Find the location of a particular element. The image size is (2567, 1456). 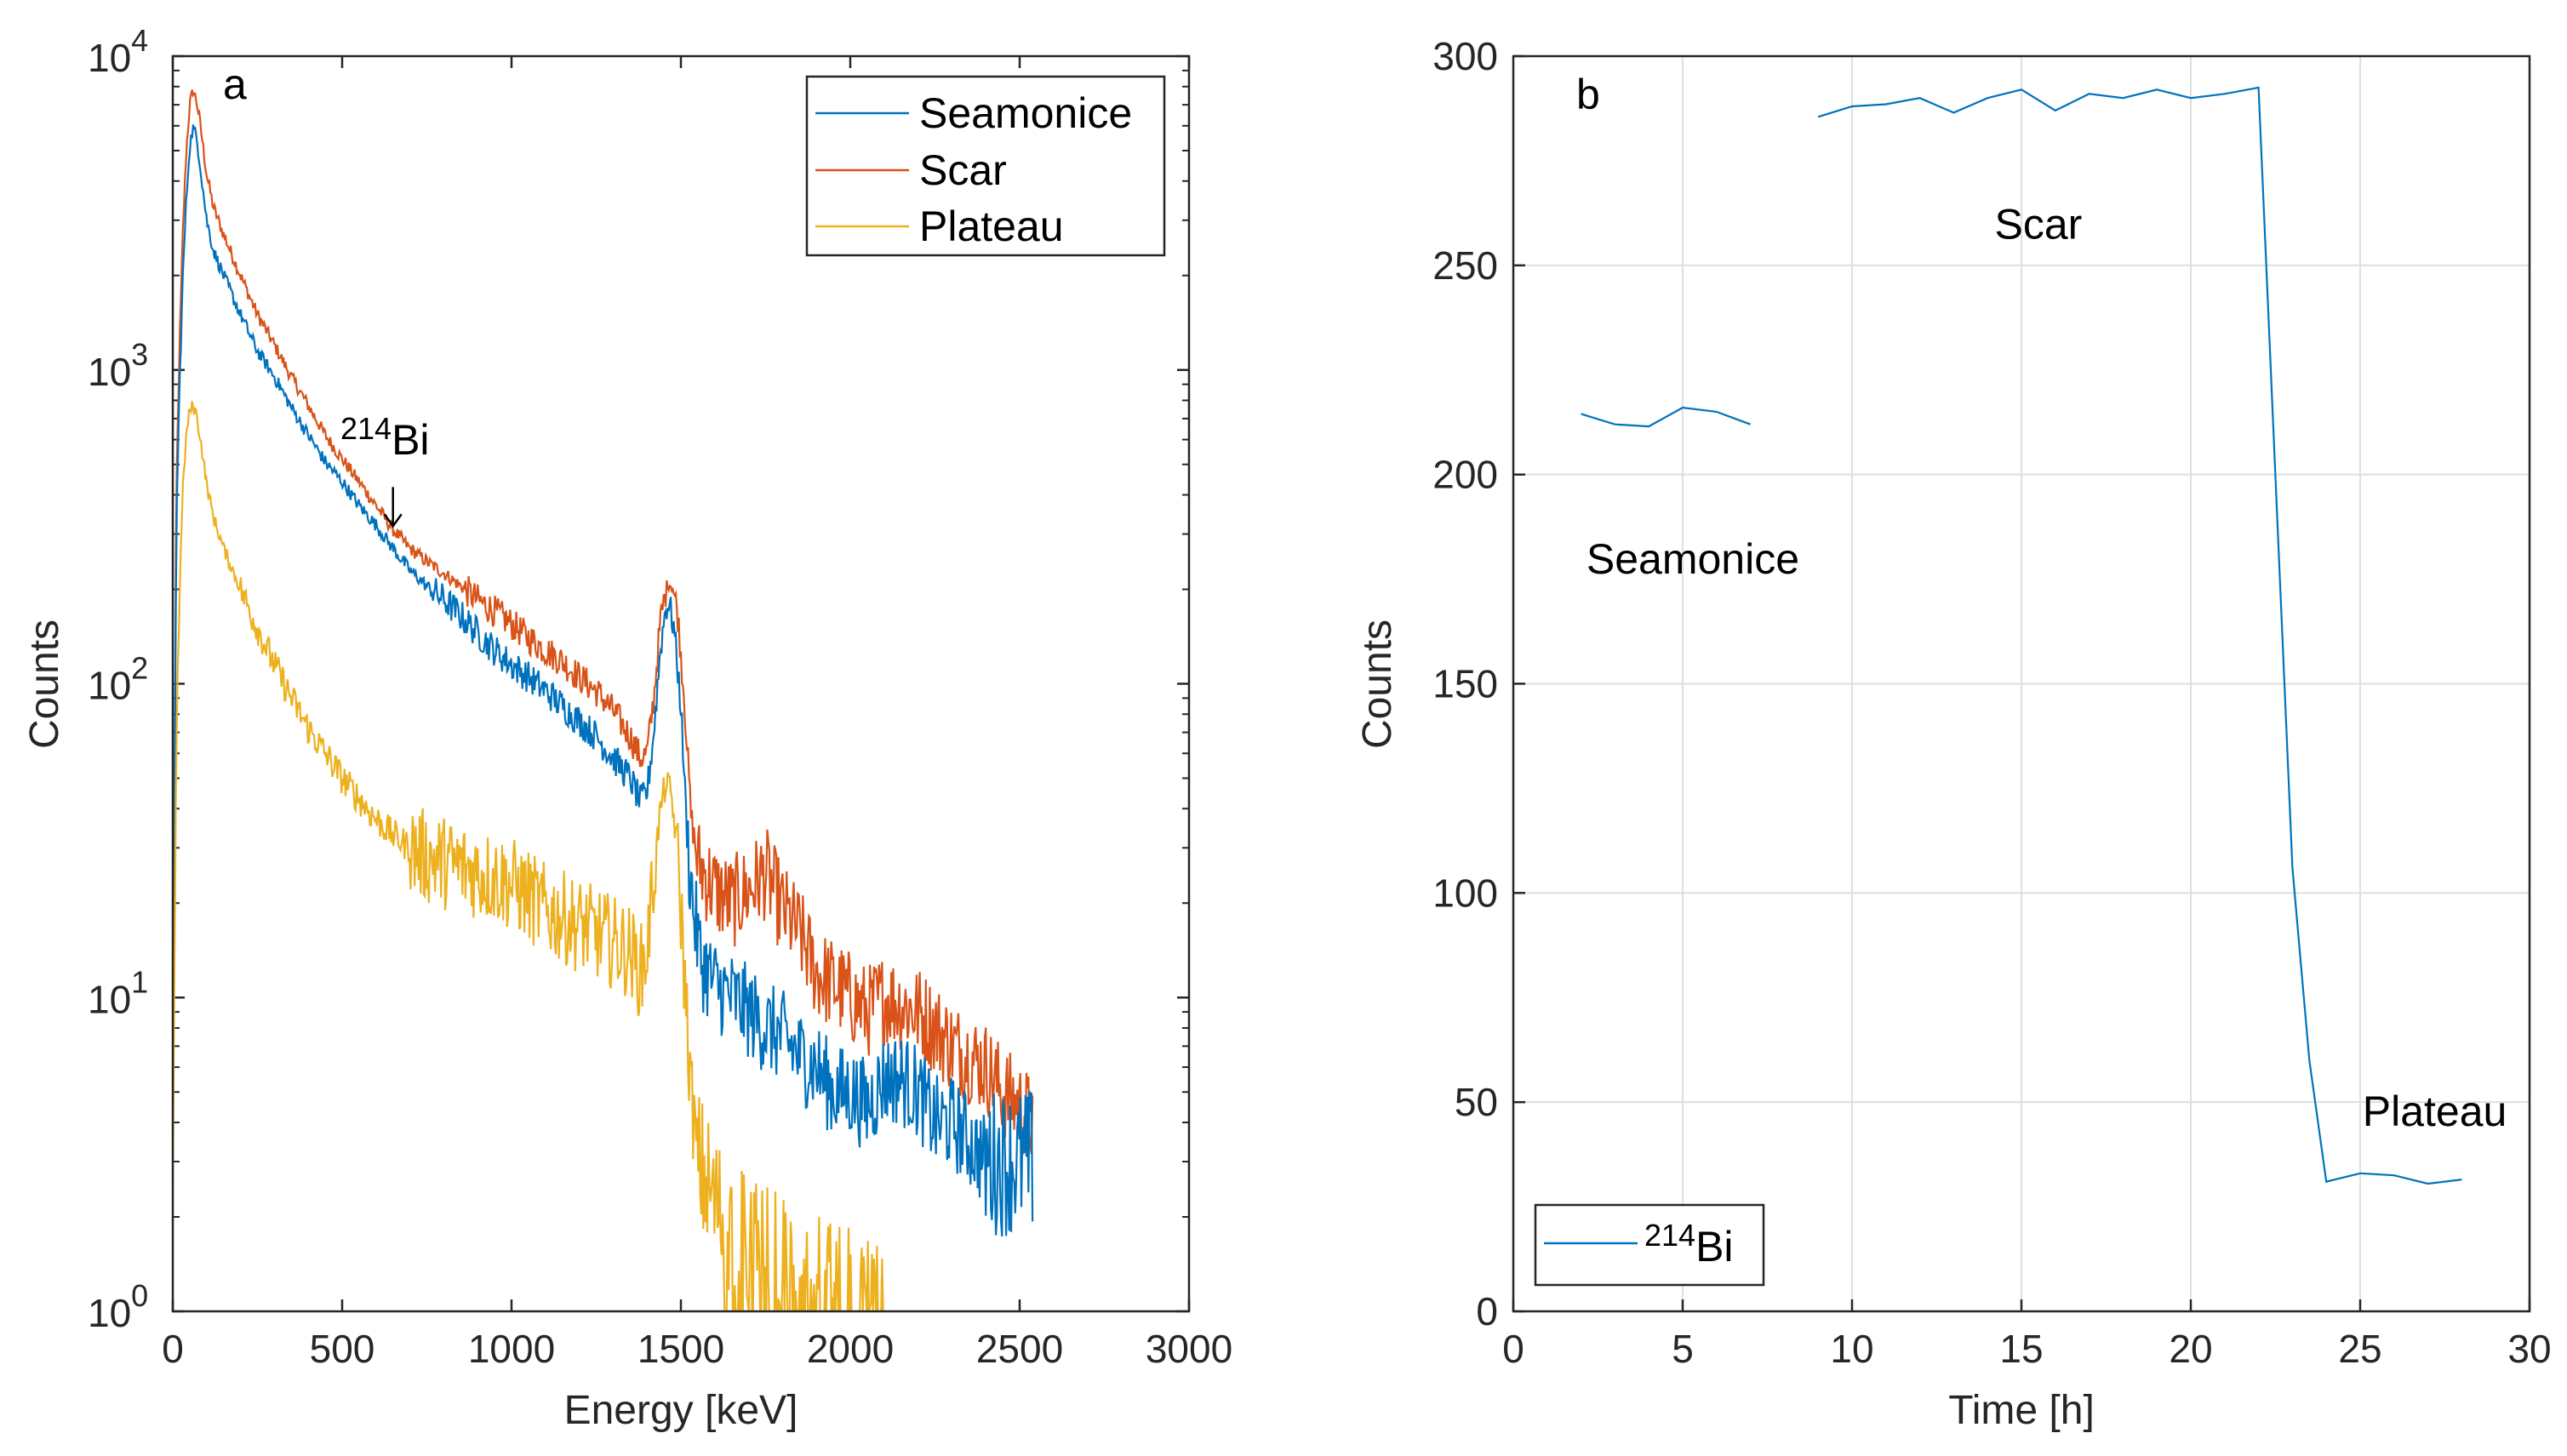

panel-a-ylabel: Counts is located at coordinates (44, 684).